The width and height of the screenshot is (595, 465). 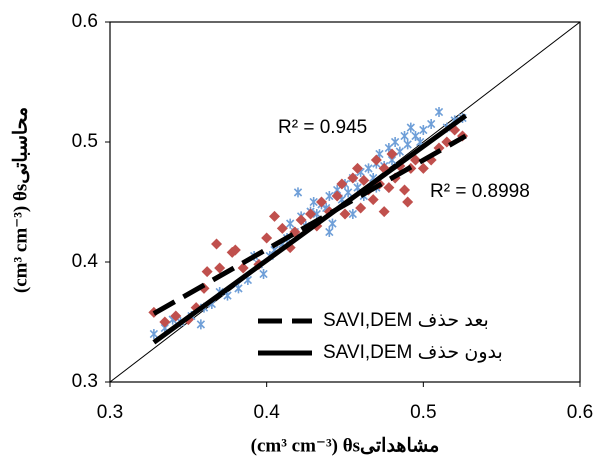 I want to click on y-tick-label: 0.5, so click(x=85, y=141).